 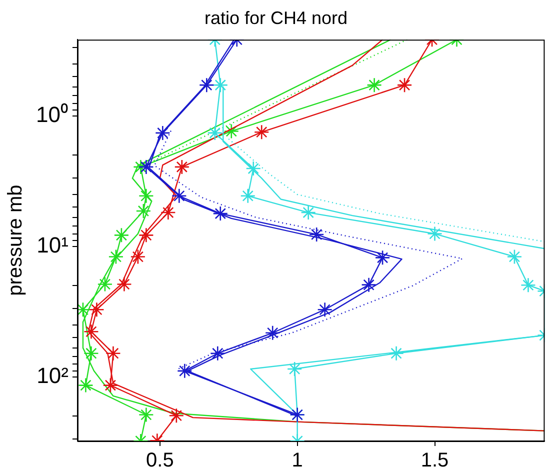 What do you see at coordinates (52, 375) in the screenshot?
I see `y-tick-label: 10²` at bounding box center [52, 375].